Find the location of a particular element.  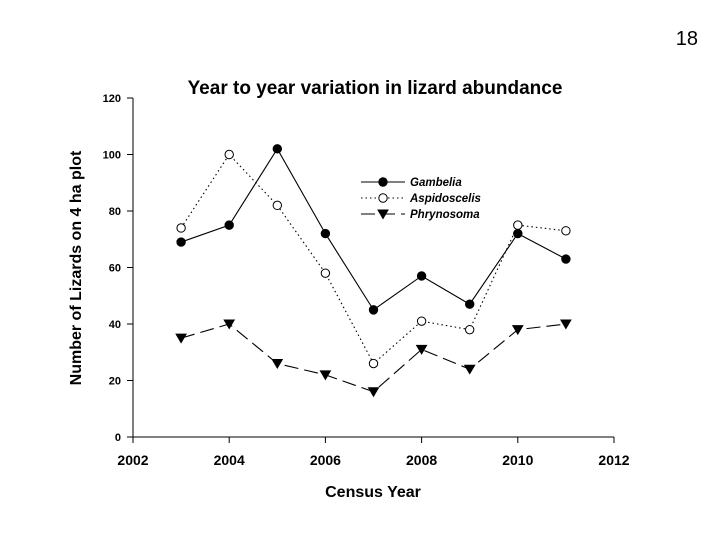

y-tick-label: 100 is located at coordinates (112, 156).